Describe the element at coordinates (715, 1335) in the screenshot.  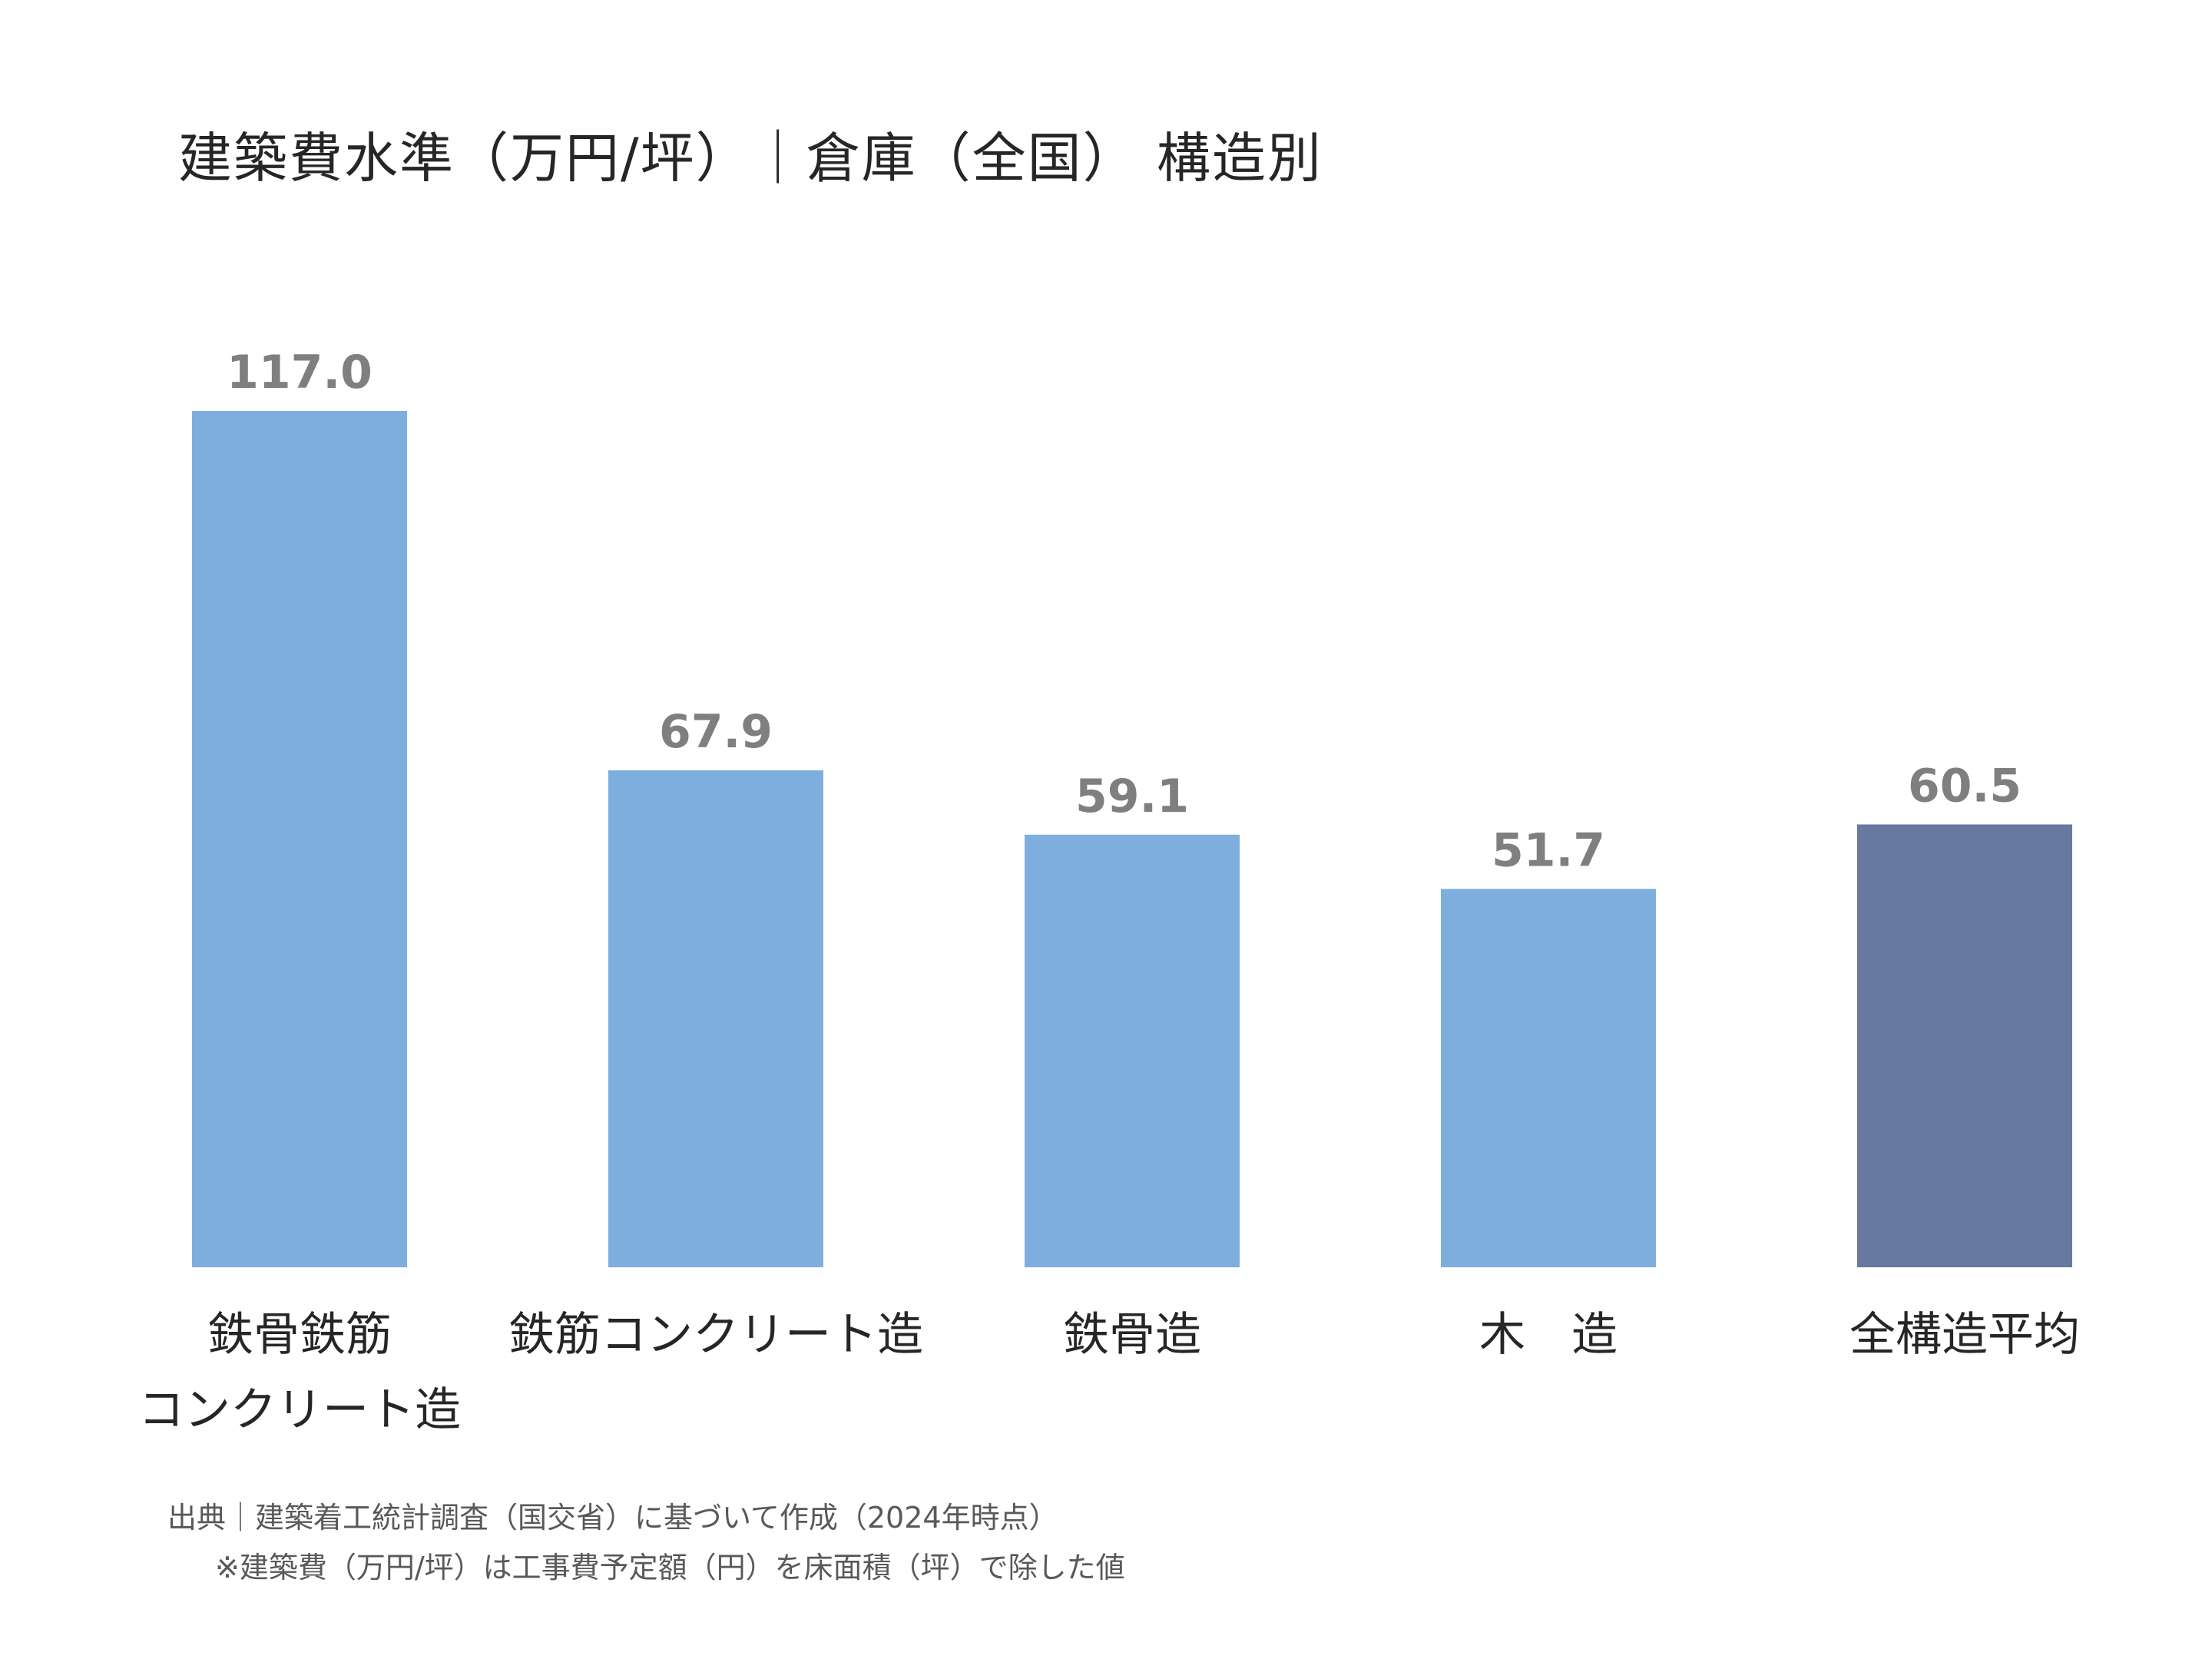
I see `category-label-1-0: 鉄筋コンクリート造` at that location.